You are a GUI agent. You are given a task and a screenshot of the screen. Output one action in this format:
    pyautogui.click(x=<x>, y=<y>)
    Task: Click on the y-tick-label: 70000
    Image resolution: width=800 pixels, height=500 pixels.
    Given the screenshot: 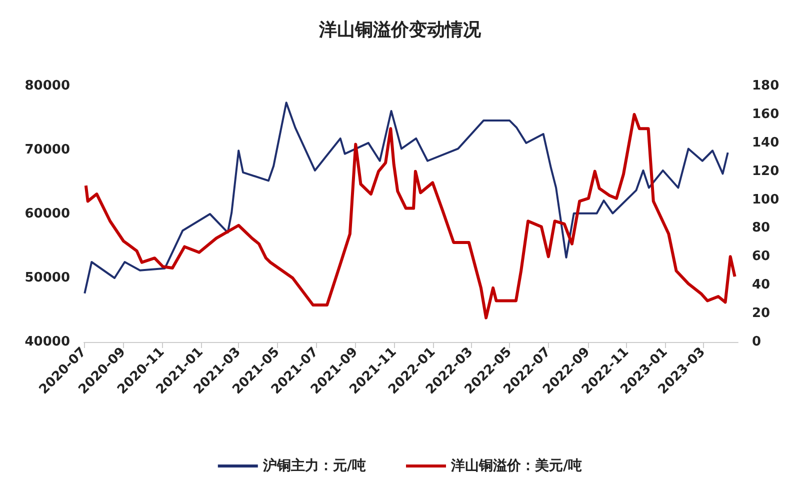 What is the action you would take?
    pyautogui.click(x=47, y=150)
    